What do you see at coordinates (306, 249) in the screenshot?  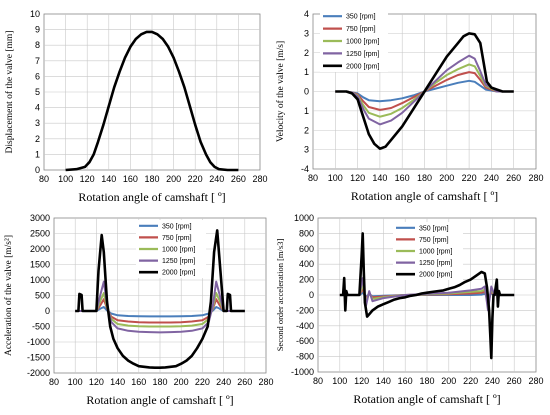 I see `y-tick-label: 600` at bounding box center [306, 249].